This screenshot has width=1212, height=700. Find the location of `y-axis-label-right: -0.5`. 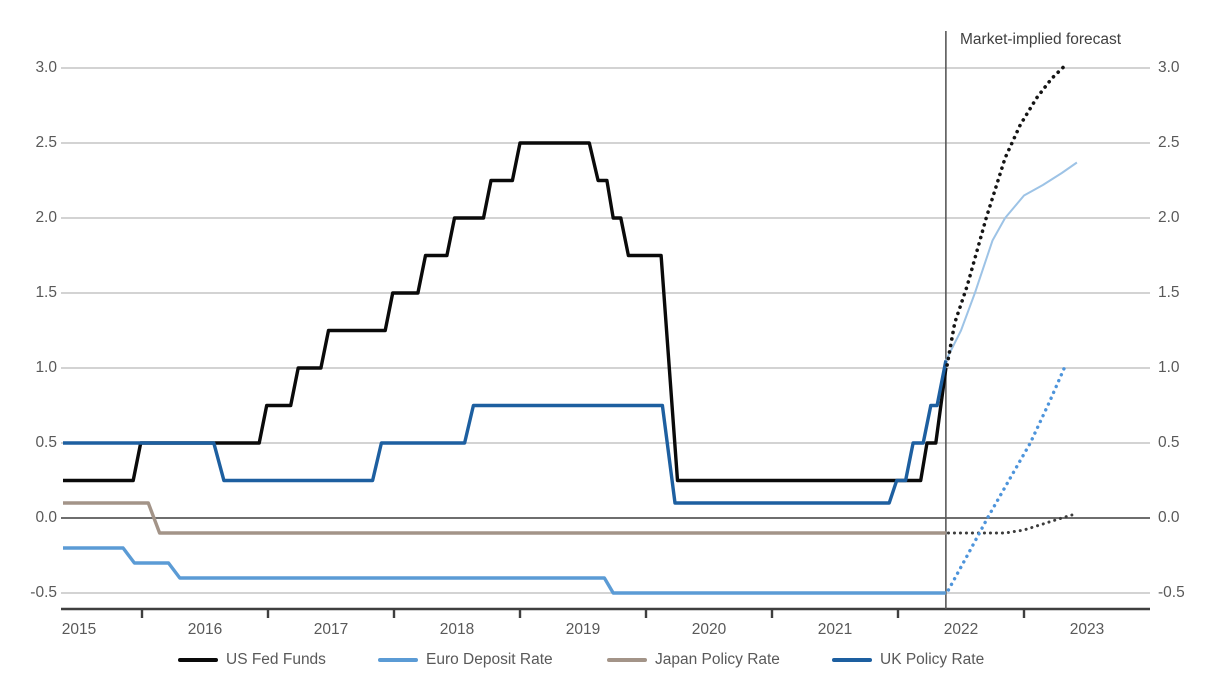

y-axis-label-right: -0.5 is located at coordinates (1171, 592).